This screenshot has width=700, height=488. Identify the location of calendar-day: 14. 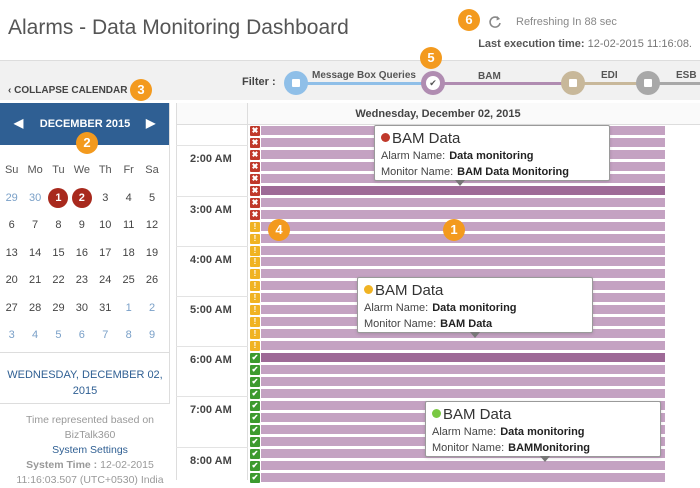
(35, 252).